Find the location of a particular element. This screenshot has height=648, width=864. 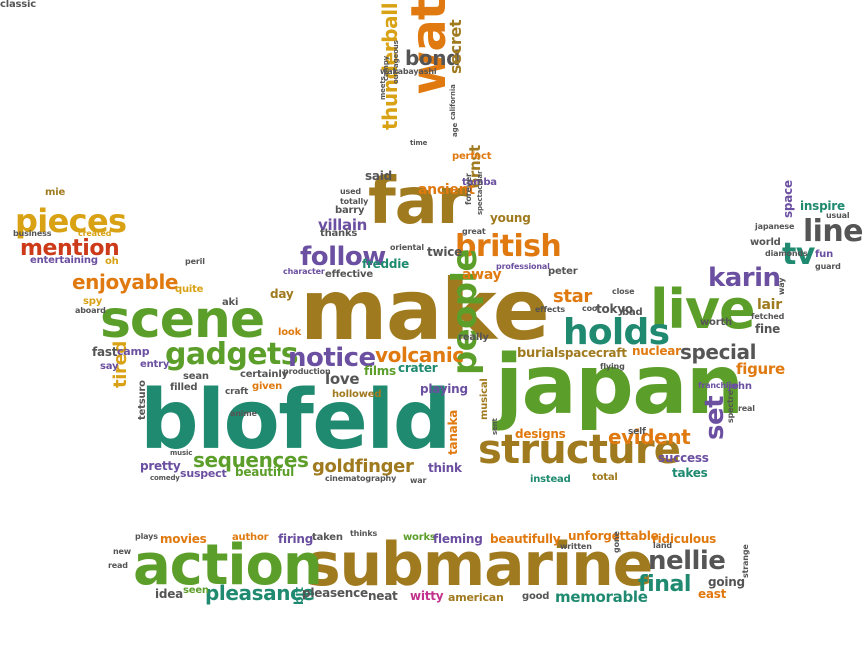

word-far: far is located at coordinates (418, 202).